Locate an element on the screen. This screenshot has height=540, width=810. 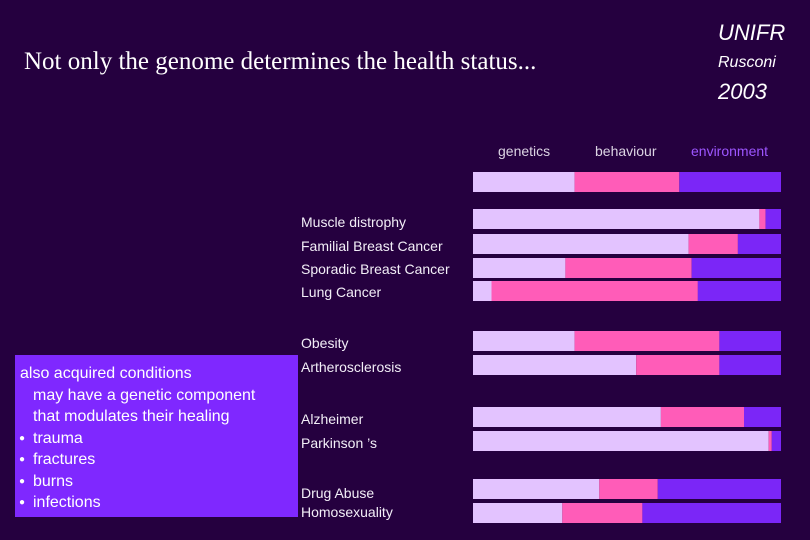
bullet-item-fractures: ● fractures is located at coordinates (156, 460).